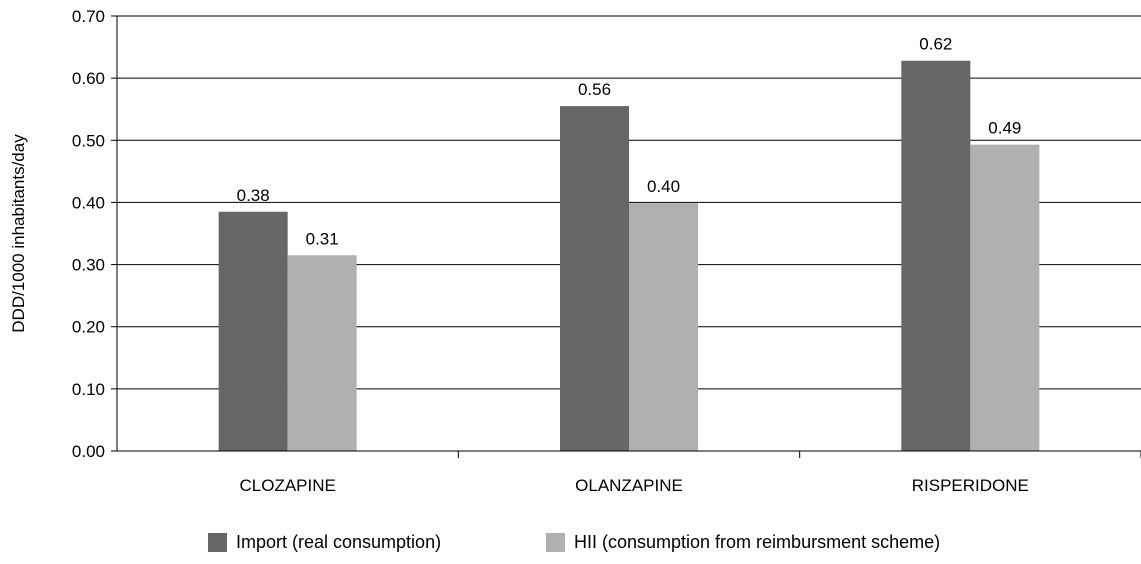 This screenshot has height=564, width=1141. Describe the element at coordinates (287, 485) in the screenshot. I see `x-category-label: CLOZAPINE` at that location.